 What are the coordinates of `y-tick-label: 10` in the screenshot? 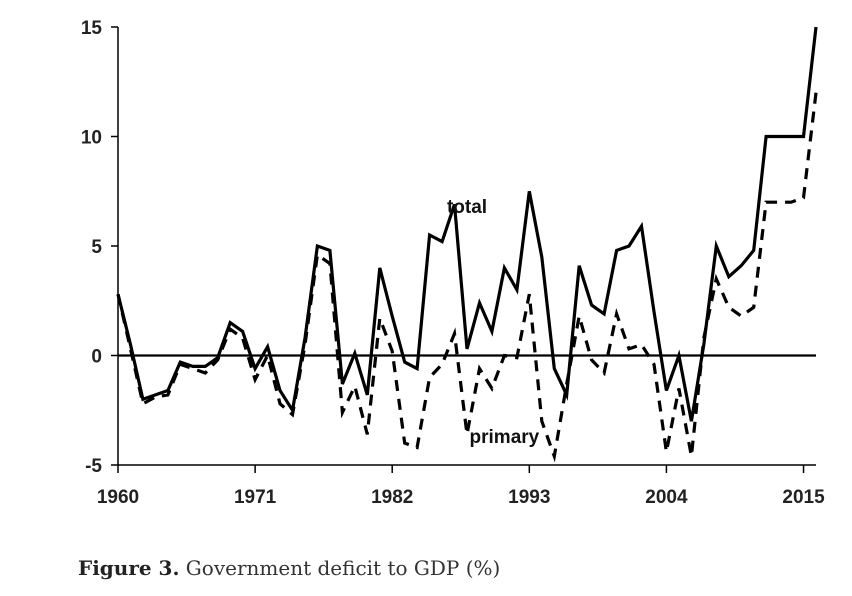 It's located at (91, 138).